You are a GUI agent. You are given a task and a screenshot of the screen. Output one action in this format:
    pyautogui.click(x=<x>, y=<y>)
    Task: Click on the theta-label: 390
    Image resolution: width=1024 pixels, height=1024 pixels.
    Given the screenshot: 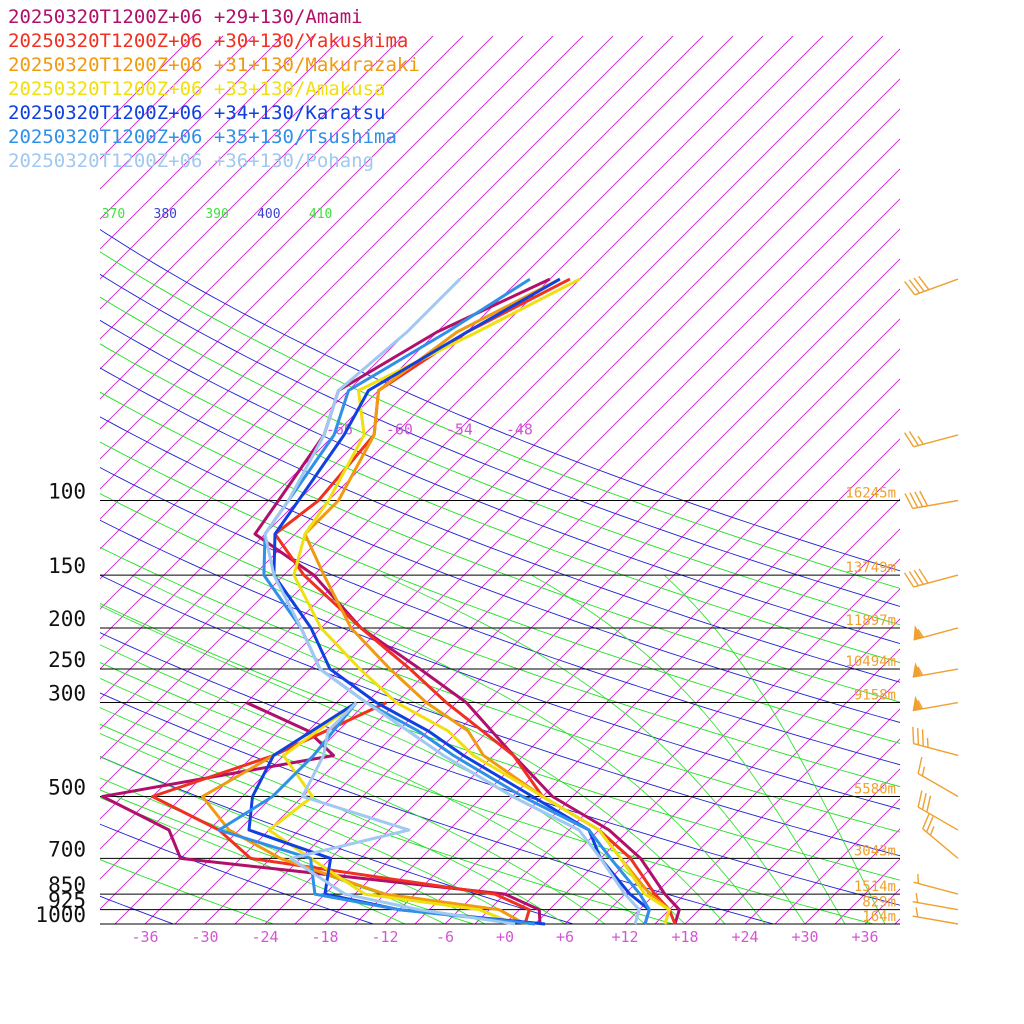 What is the action you would take?
    pyautogui.click(x=216, y=214)
    